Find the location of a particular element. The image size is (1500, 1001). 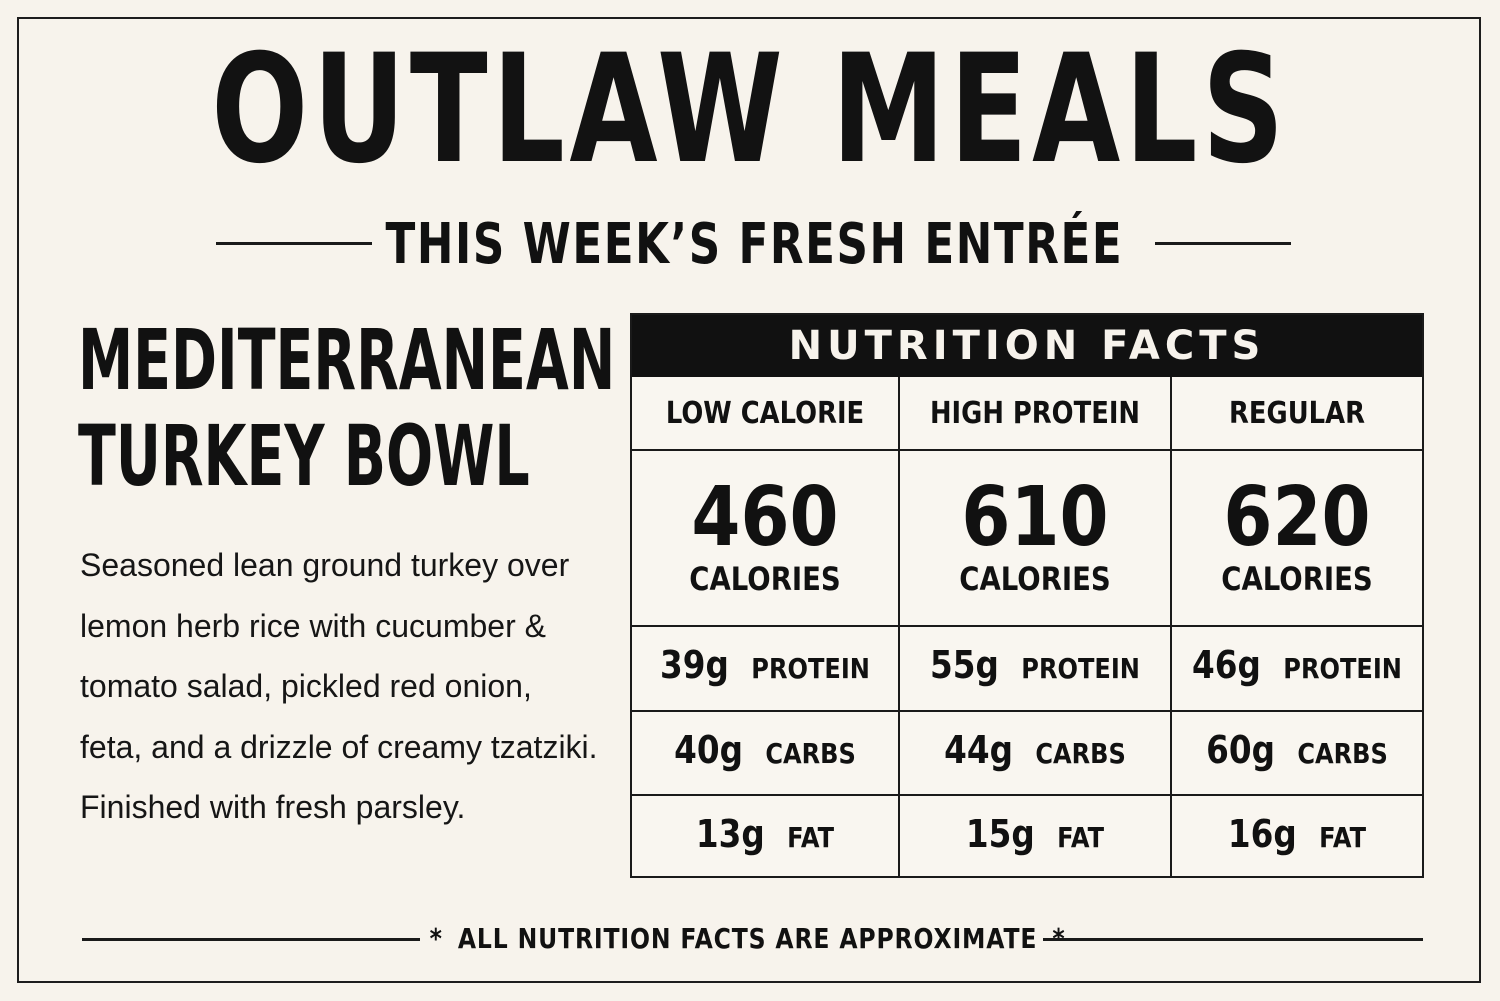

fat-amount: 15g is located at coordinates (1000, 834).